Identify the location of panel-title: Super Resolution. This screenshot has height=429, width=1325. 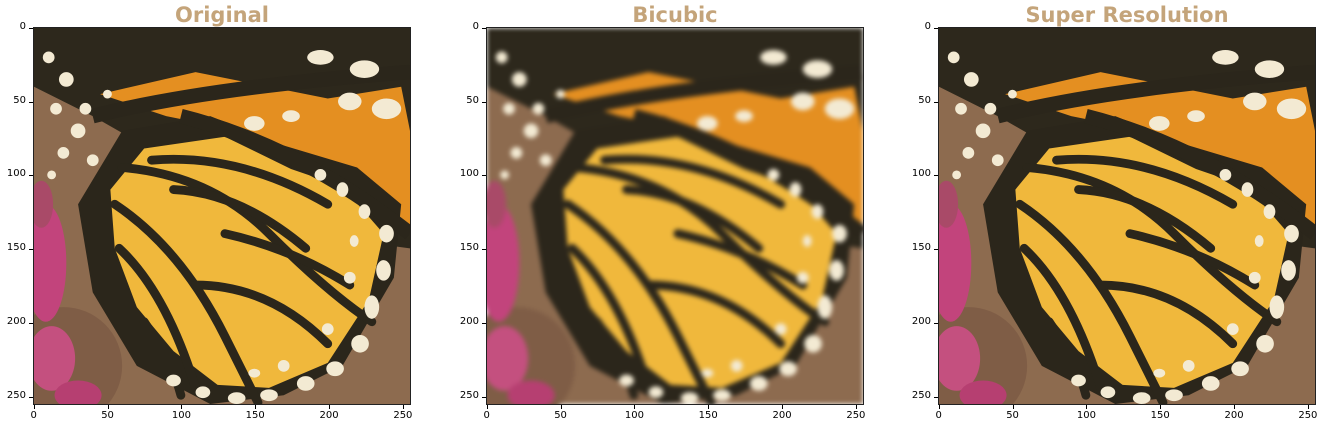
(1127, 15).